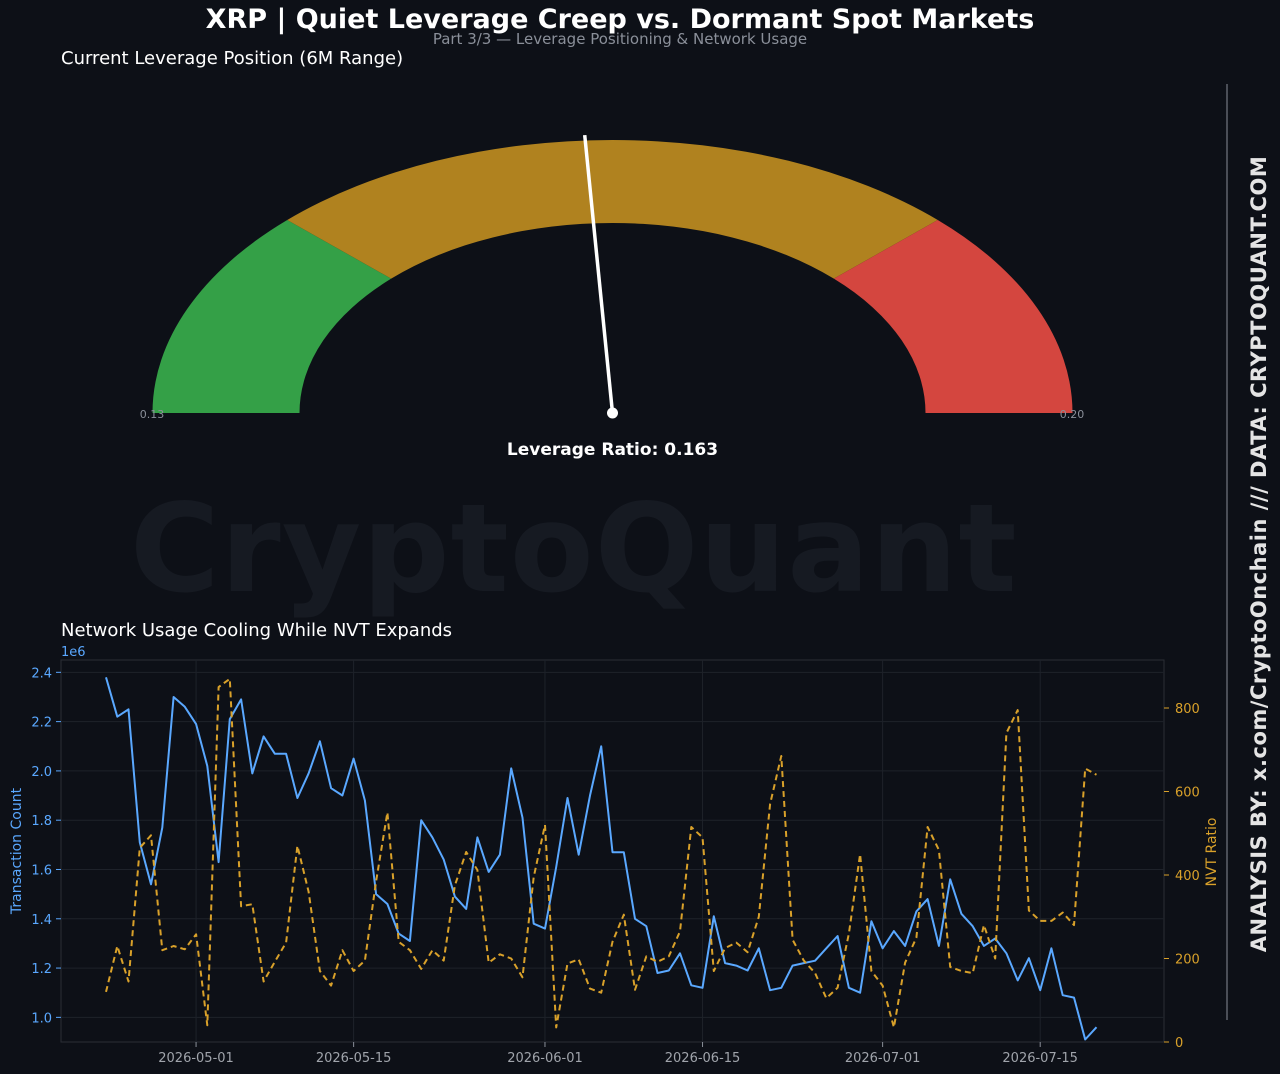 The image size is (1280, 1074). Describe the element at coordinates (545, 1058) in the screenshot. I see `x-tick-label-2: 2026-06-01` at that location.